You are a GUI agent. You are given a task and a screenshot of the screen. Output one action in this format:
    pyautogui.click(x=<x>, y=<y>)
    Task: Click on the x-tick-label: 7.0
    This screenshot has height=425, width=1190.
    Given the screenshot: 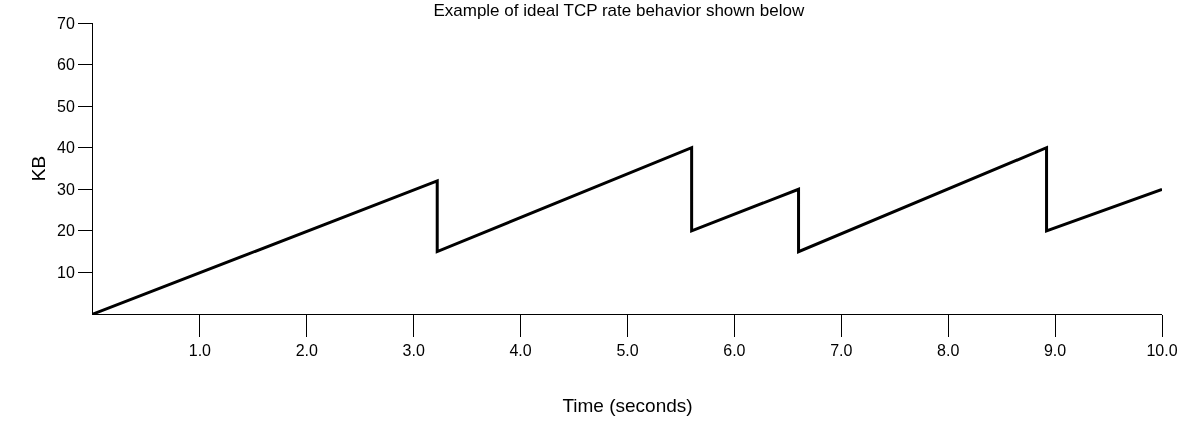 What is the action you would take?
    pyautogui.click(x=841, y=351)
    